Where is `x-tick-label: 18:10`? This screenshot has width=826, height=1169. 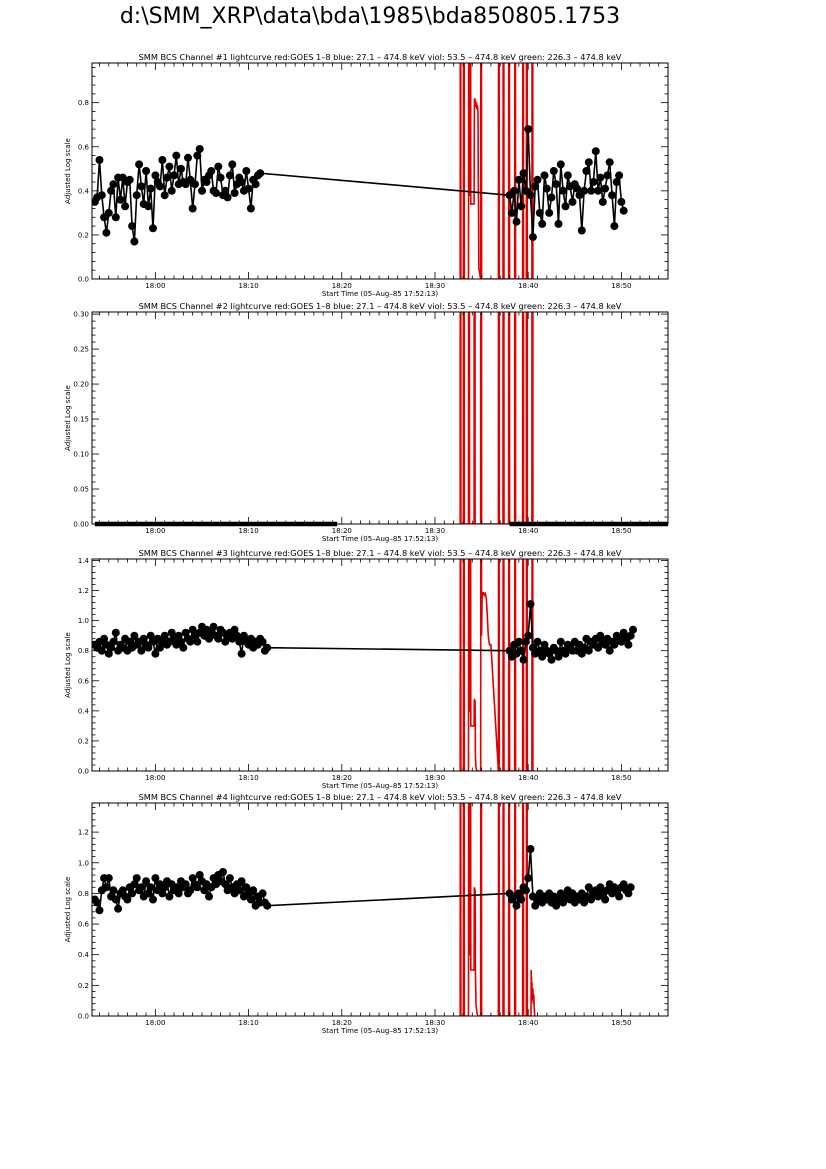
x-tick-label: 18:10 is located at coordinates (248, 778).